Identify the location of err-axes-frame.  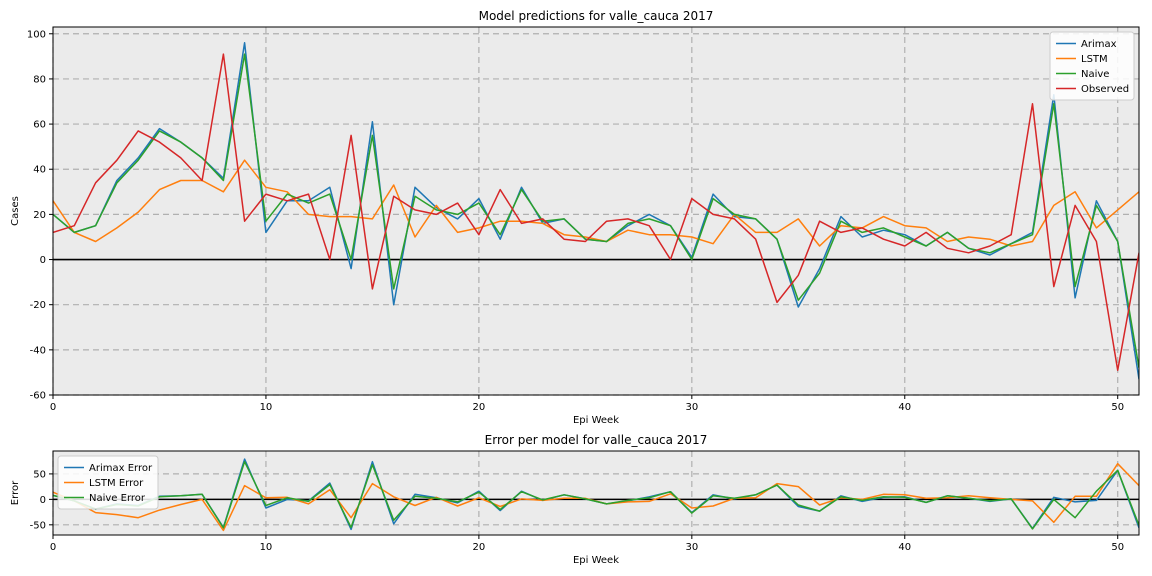
(596, 493).